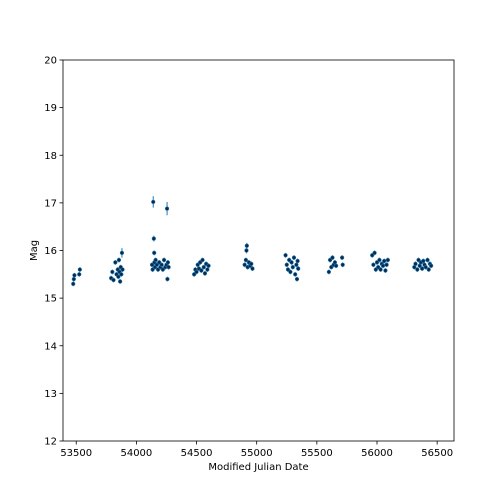  I want to click on data-points, so click(252, 241).